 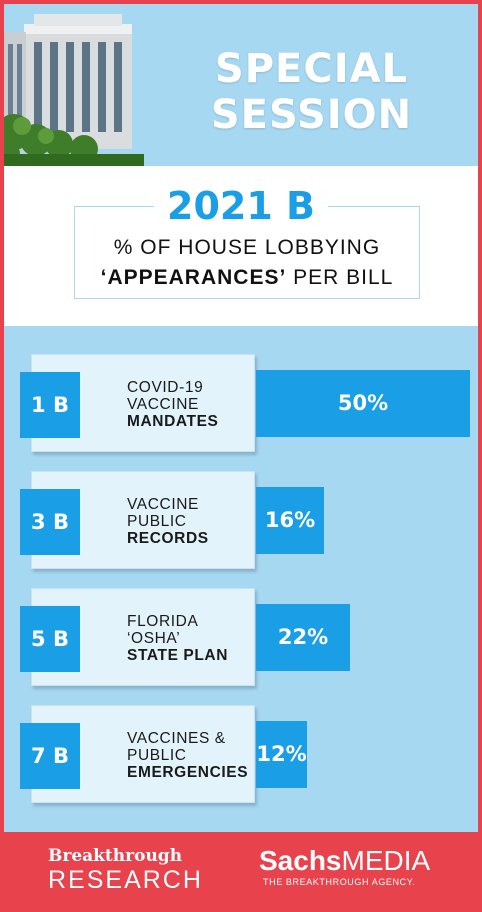 I want to click on logo-right-bold: Sachs, so click(x=300, y=860).